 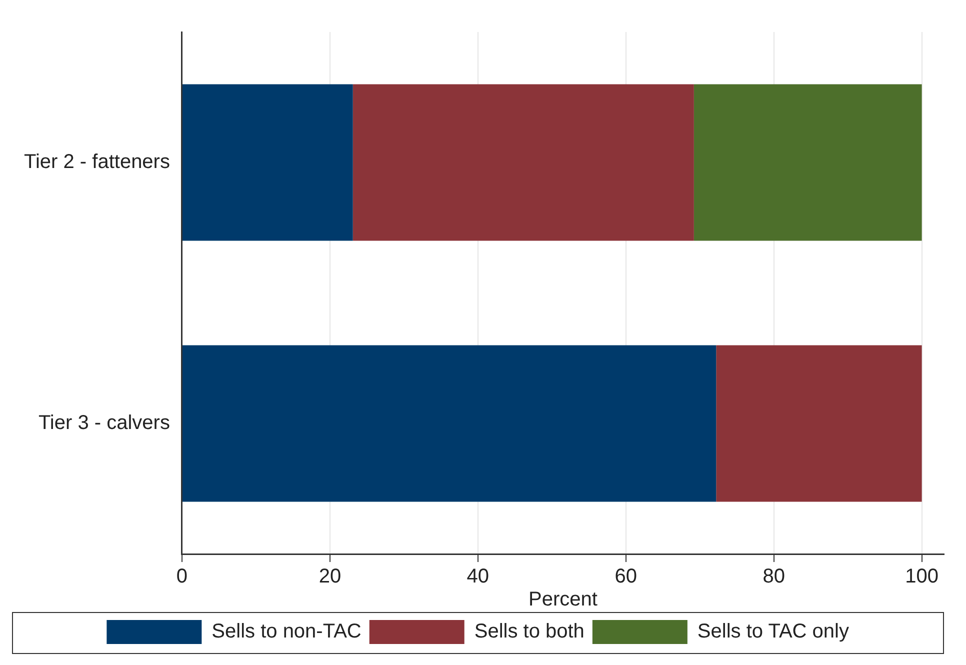 What do you see at coordinates (625, 577) in the screenshot?
I see `x-tick-label: 60` at bounding box center [625, 577].